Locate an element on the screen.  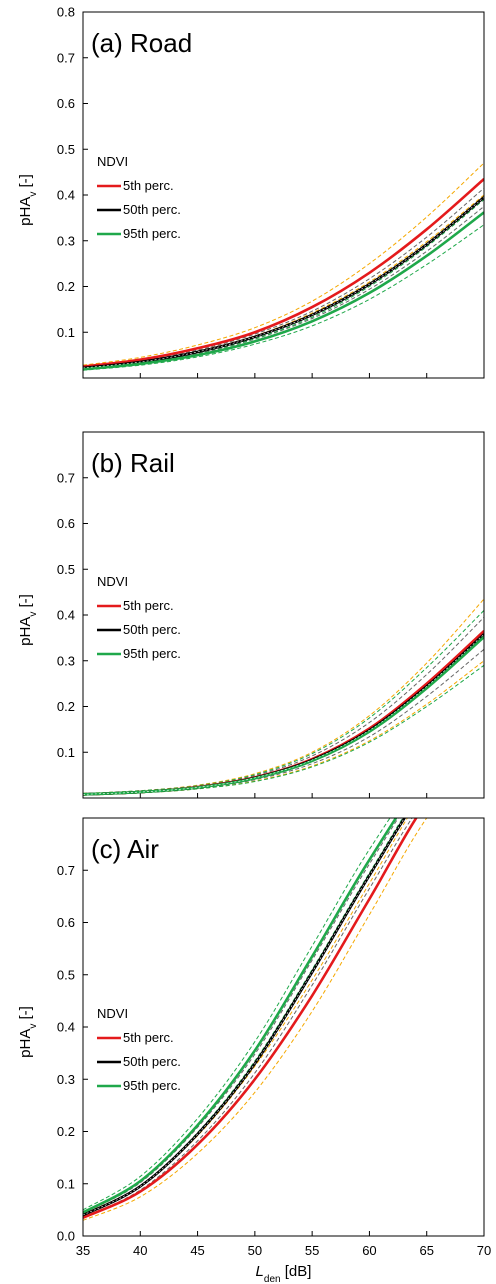
panel-title: (a) Road is located at coordinates (141, 43).